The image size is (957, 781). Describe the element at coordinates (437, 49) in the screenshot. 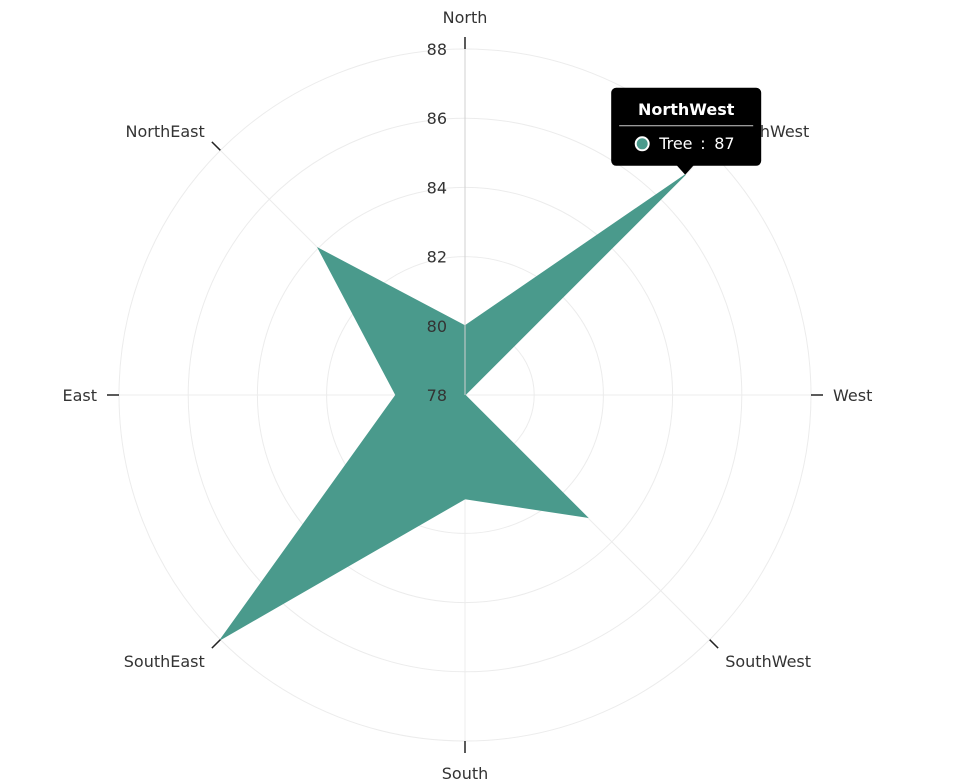

I see `tick-label-88: 88` at that location.